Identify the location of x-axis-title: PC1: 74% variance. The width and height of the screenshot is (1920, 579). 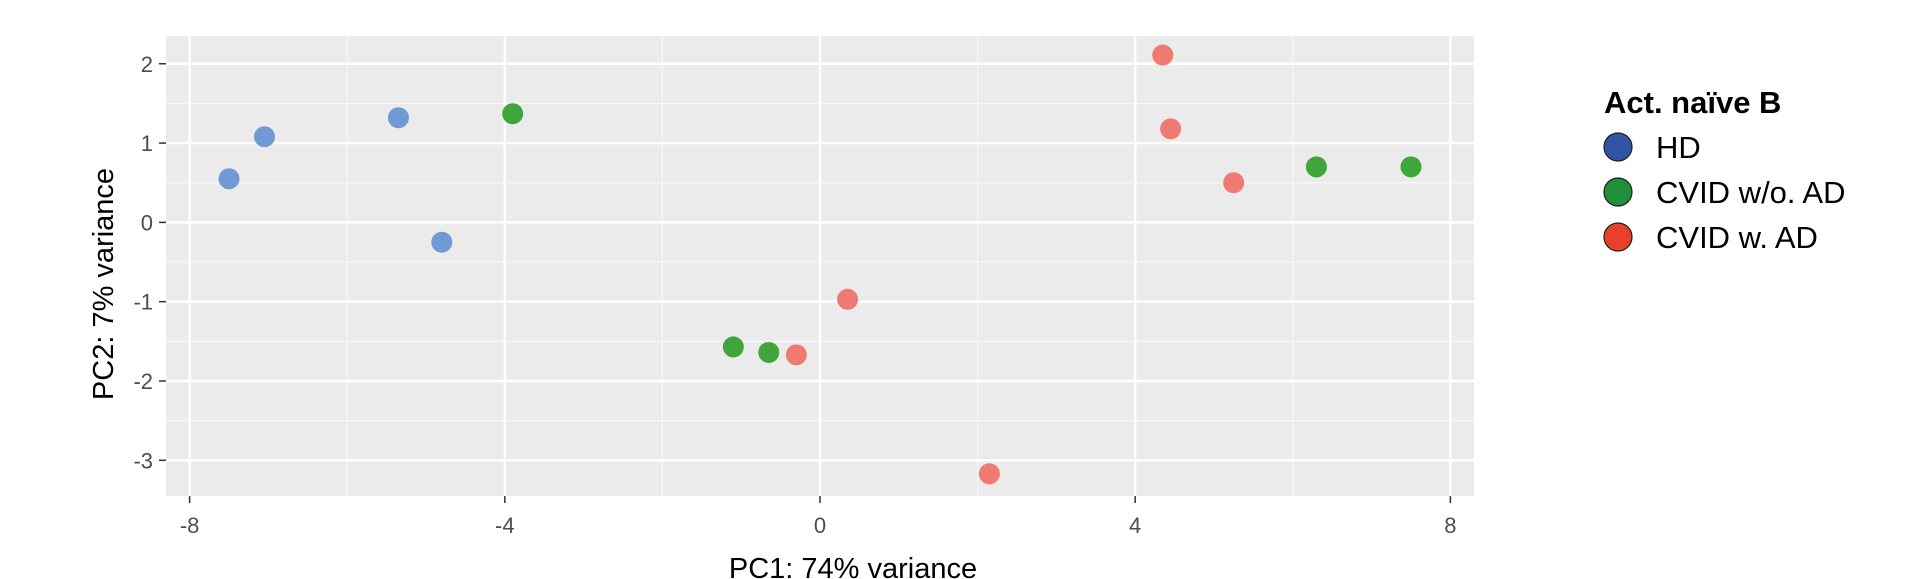
(853, 566).